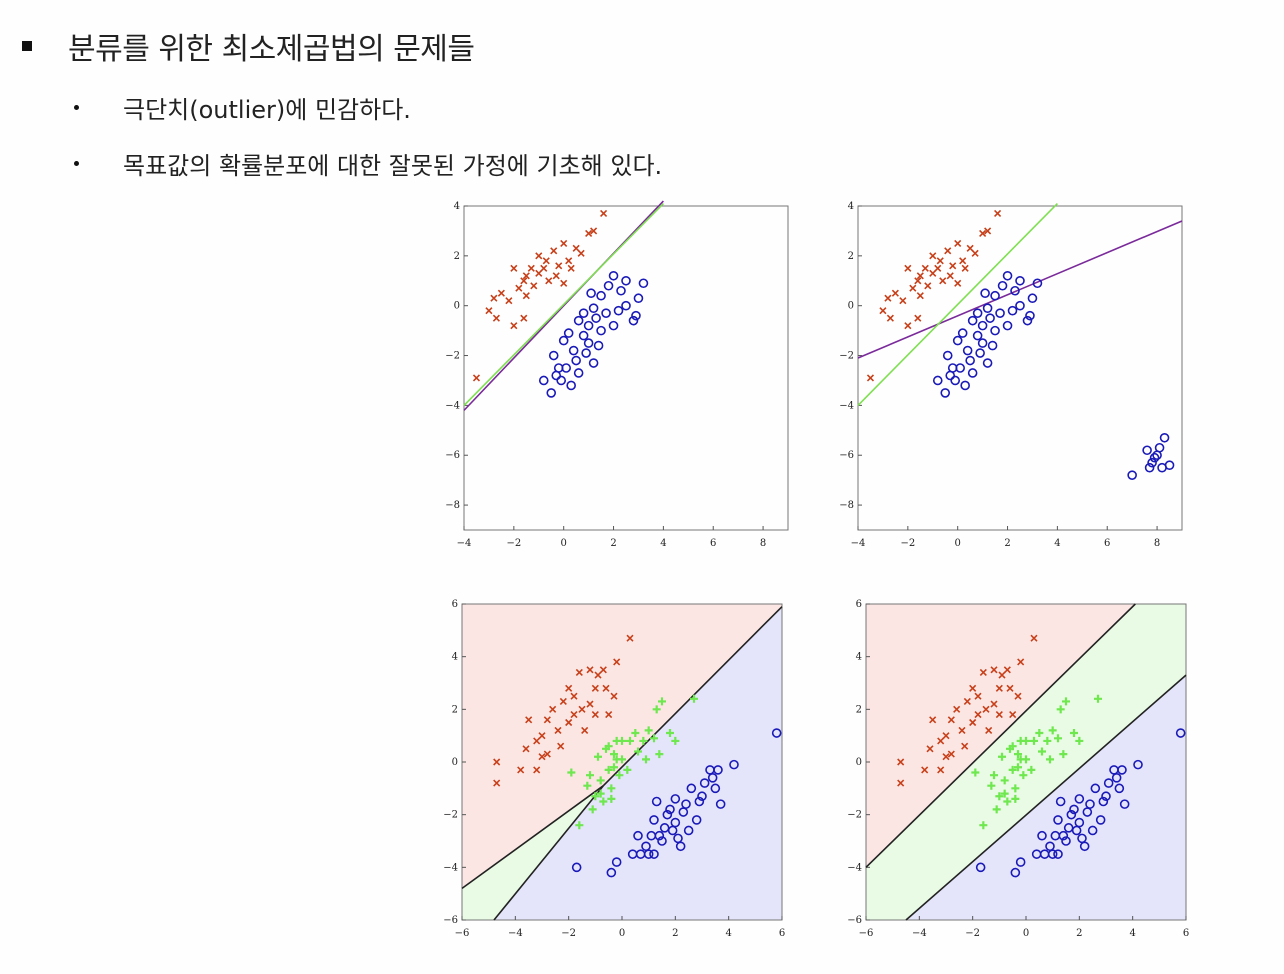  I want to click on x-tick-label: 0, so click(958, 543).